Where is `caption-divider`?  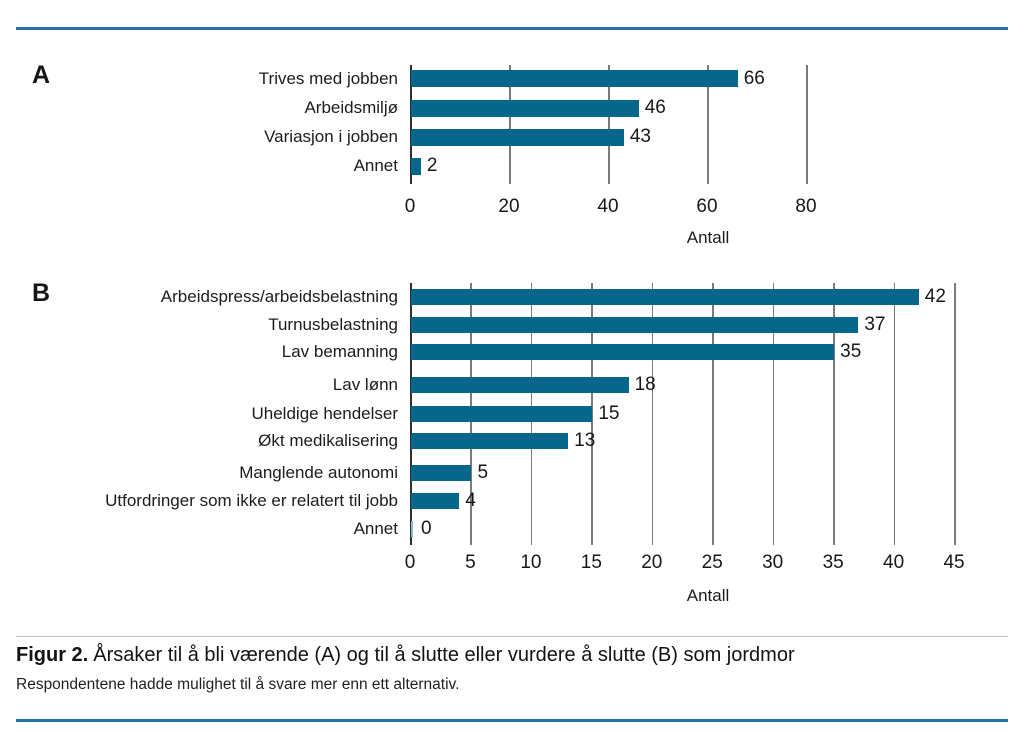 caption-divider is located at coordinates (512, 636).